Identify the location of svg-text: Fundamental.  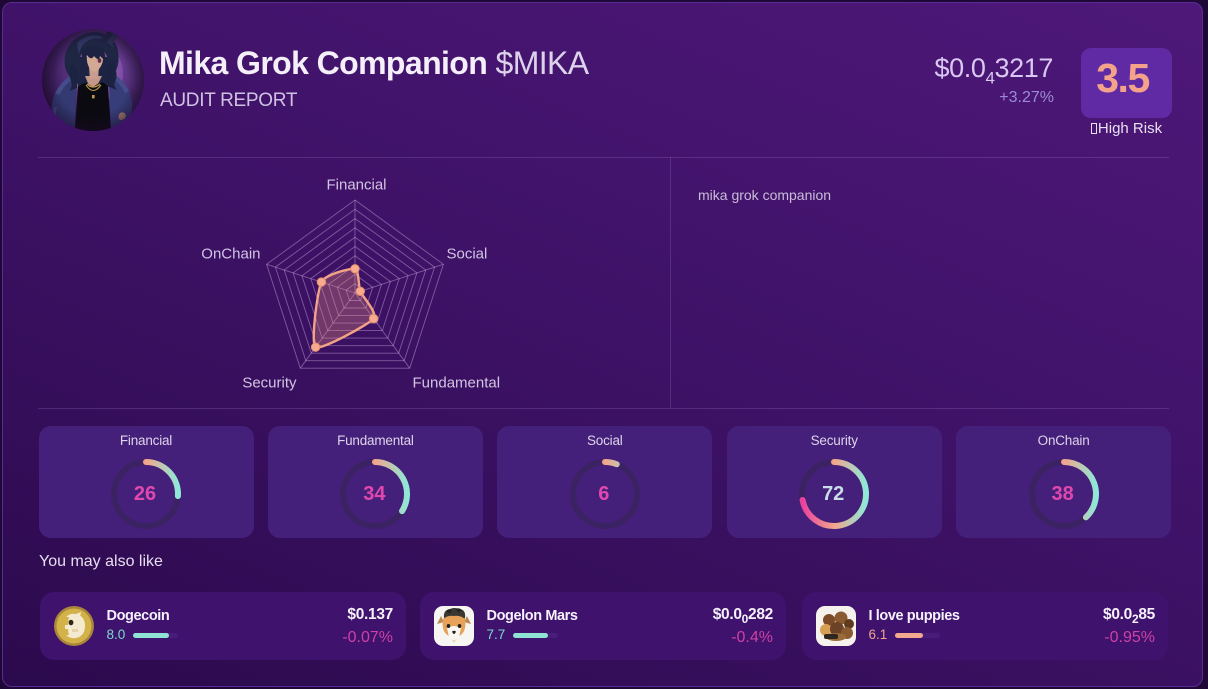
(456, 382).